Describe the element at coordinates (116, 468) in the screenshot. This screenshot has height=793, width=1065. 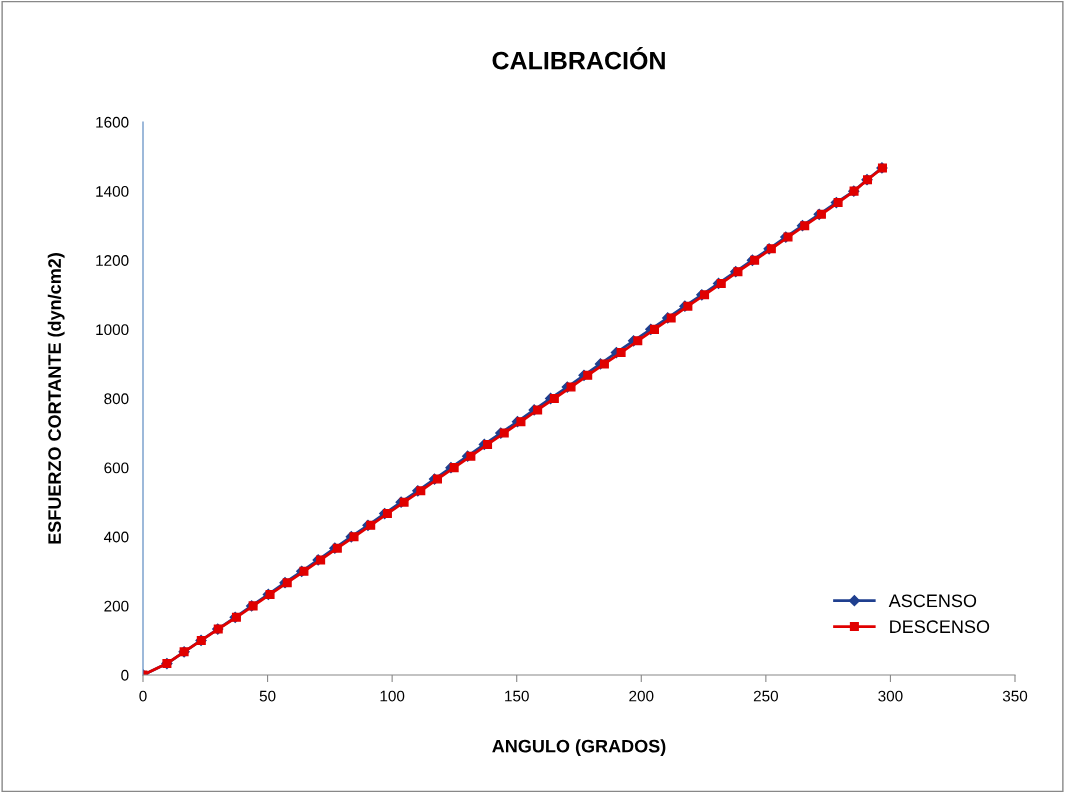
I see `y-tick-label: 600` at that location.